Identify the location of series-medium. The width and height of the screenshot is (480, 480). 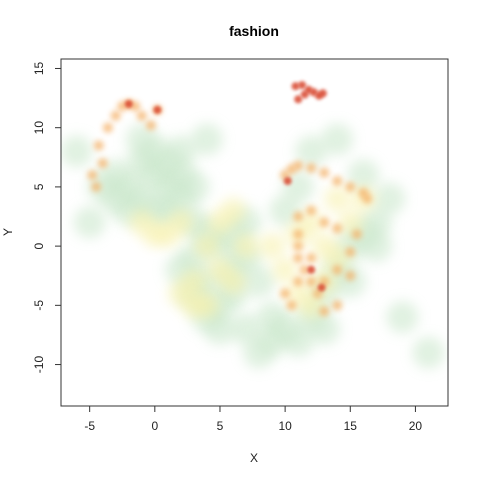
(252, 252).